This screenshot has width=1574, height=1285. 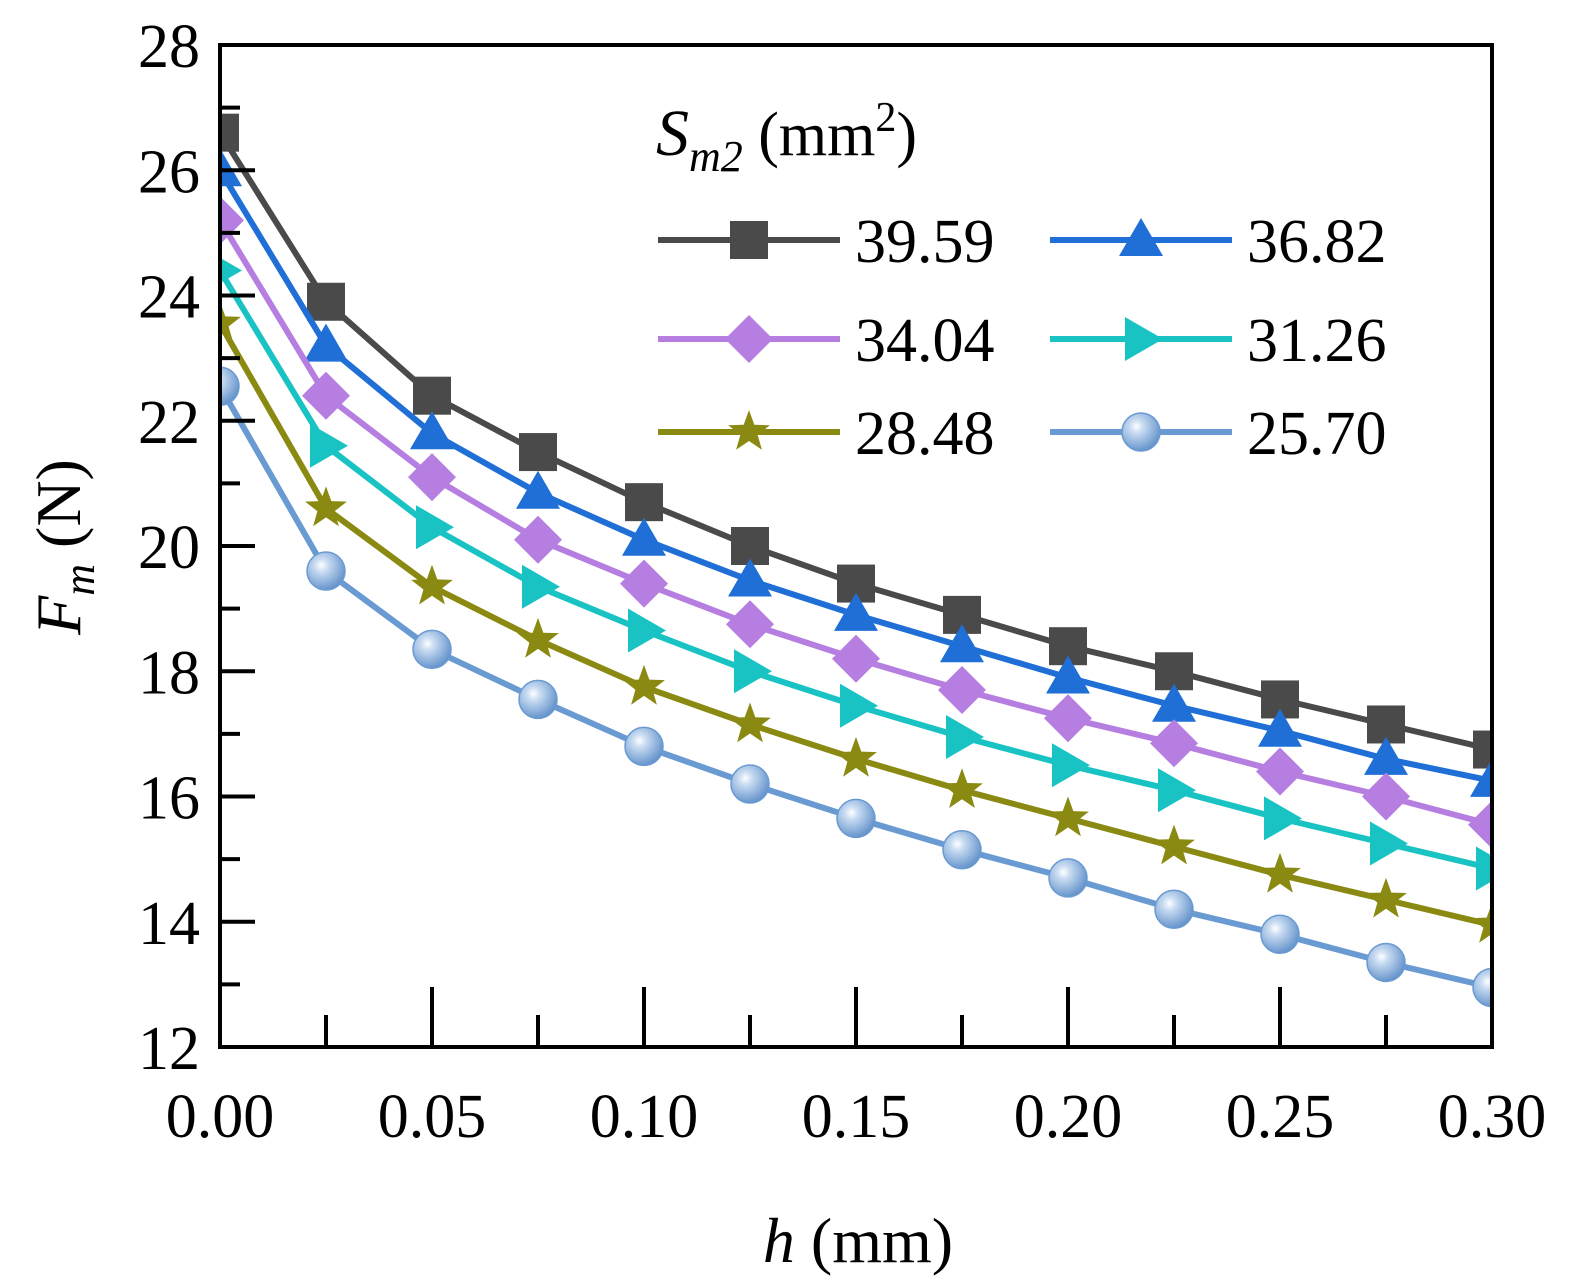 I want to click on y-axis-title: Fm (N), so click(x=63, y=547).